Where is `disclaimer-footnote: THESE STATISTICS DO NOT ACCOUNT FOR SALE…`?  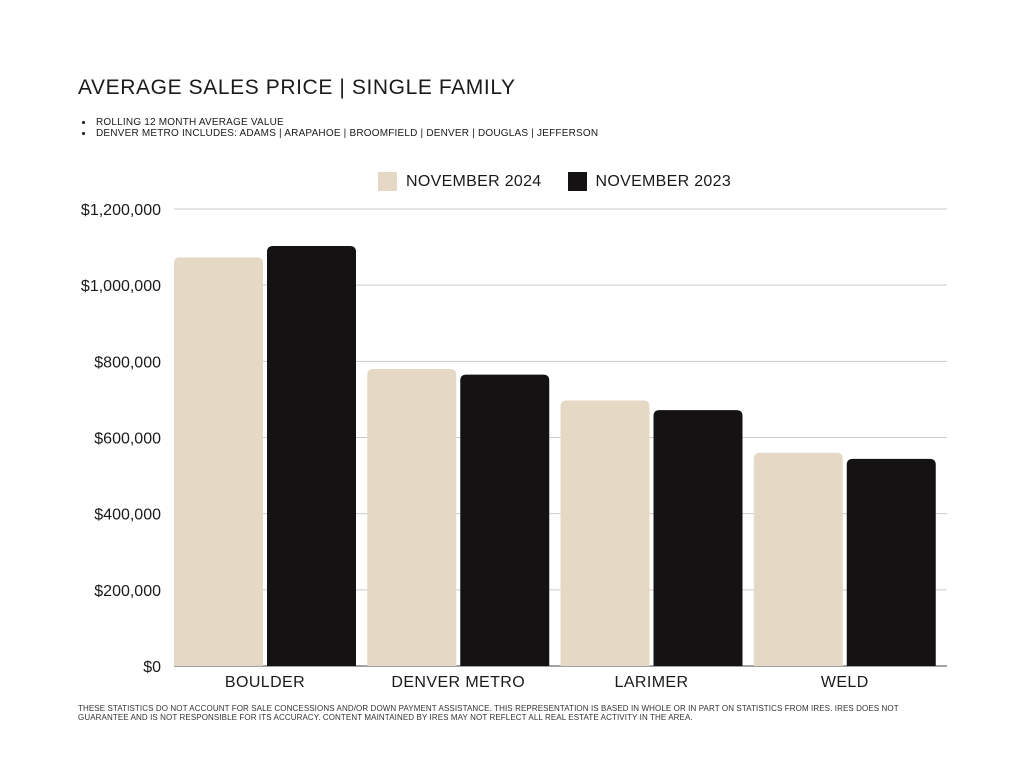
disclaimer-footnote: THESE STATISTICS DO NOT ACCOUNT FOR SALE… is located at coordinates (488, 713).